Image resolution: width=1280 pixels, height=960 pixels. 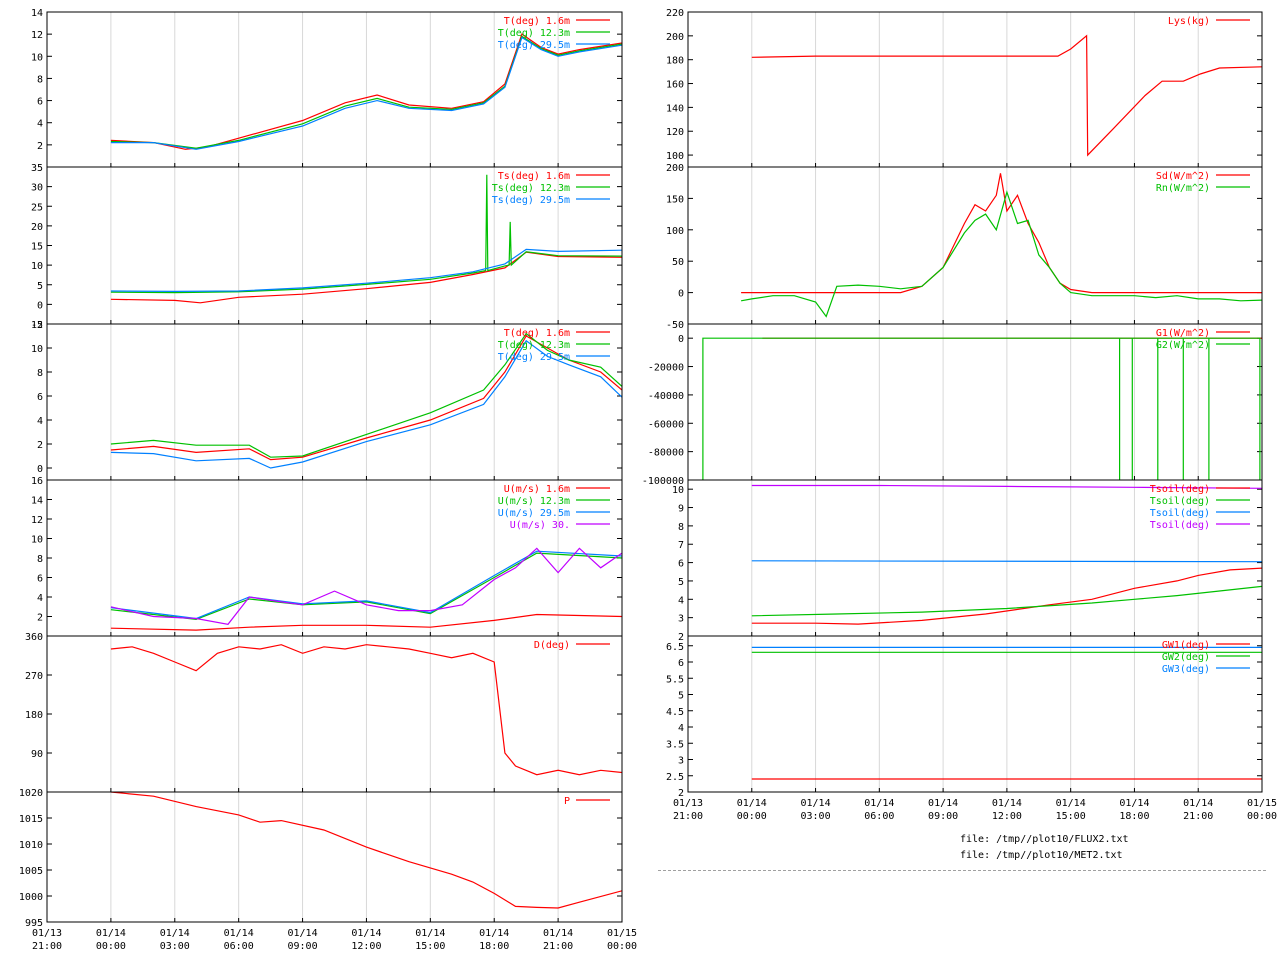 What do you see at coordinates (540, 525) in the screenshot?
I see `legend-label: U(m/s) 30.` at bounding box center [540, 525].